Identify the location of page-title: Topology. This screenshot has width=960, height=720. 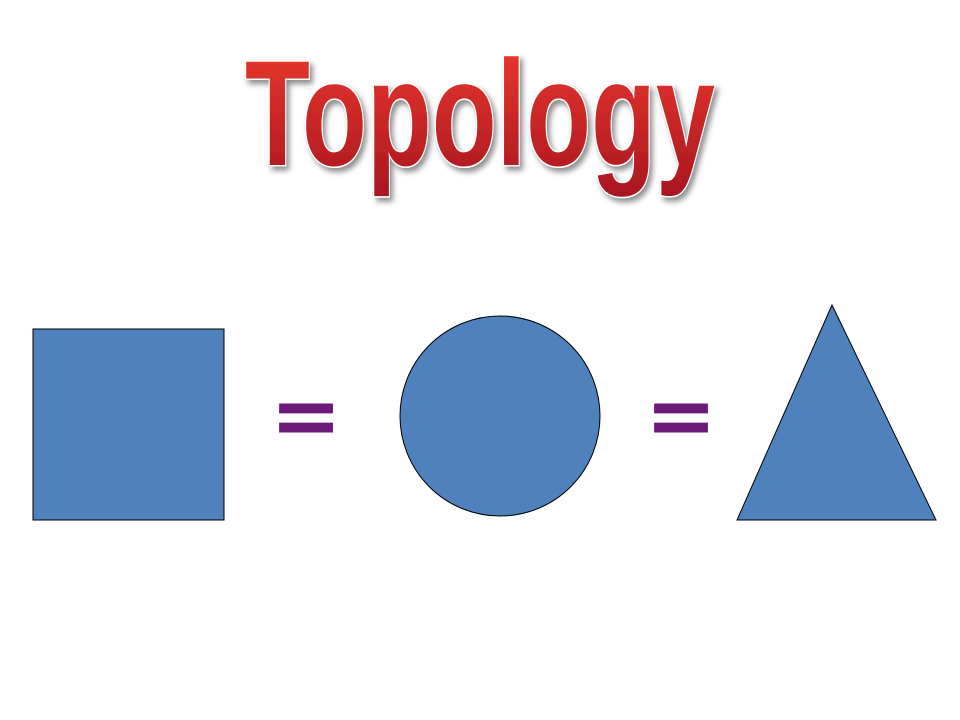
(480, 113).